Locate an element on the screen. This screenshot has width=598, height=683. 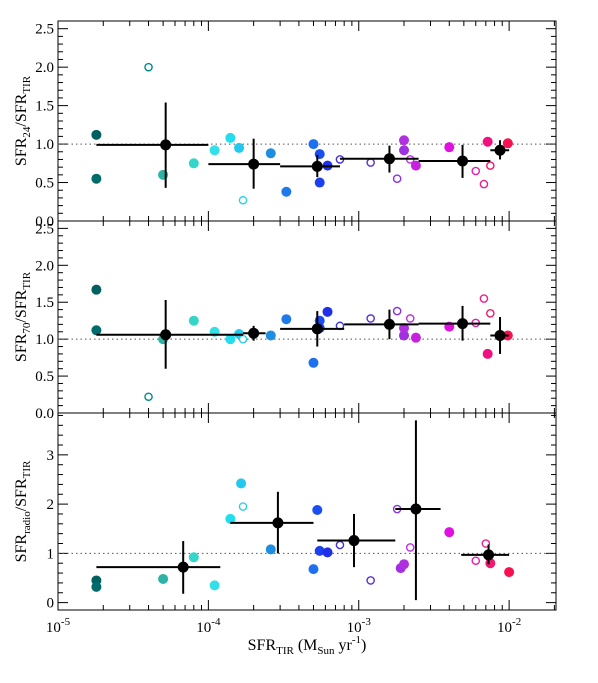
x-tick-label: 10⁻⁴ is located at coordinates (208, 626).